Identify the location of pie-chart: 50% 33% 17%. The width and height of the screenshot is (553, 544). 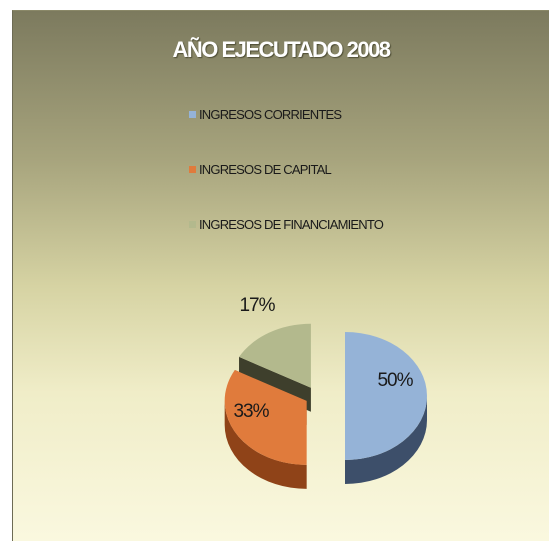
(325, 392).